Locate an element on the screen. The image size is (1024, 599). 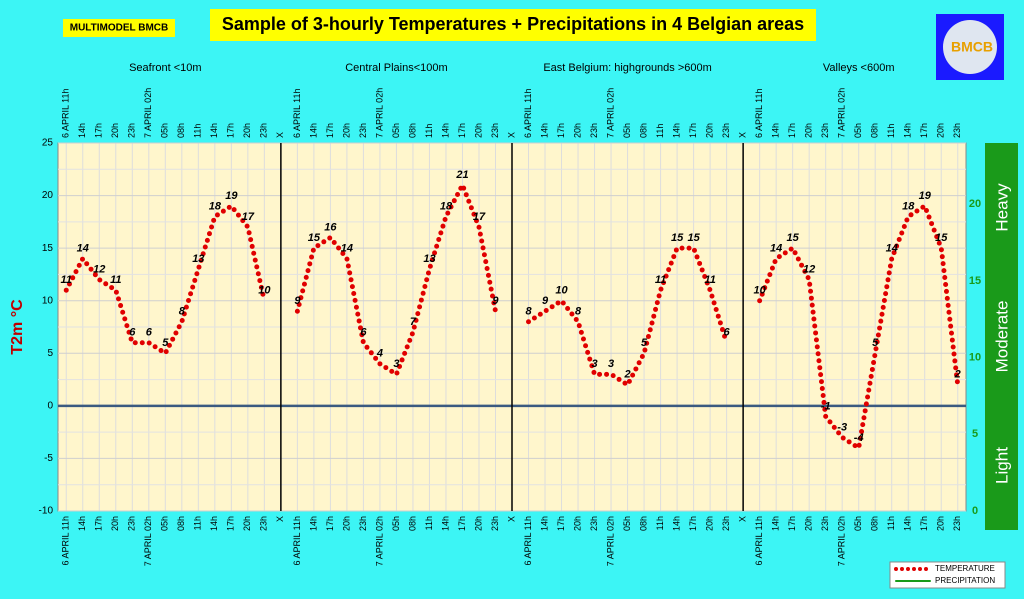
data-label: -4 is located at coordinates (859, 438).